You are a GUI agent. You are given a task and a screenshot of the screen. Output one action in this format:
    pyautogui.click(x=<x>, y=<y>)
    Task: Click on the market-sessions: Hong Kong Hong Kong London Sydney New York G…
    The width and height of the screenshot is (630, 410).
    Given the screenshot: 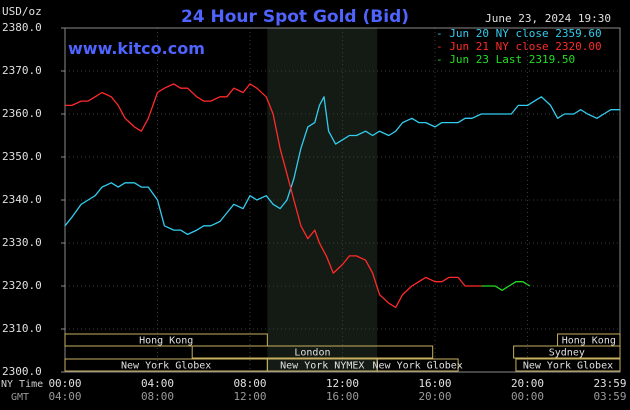 What is the action you would take?
    pyautogui.click(x=342, y=352)
    